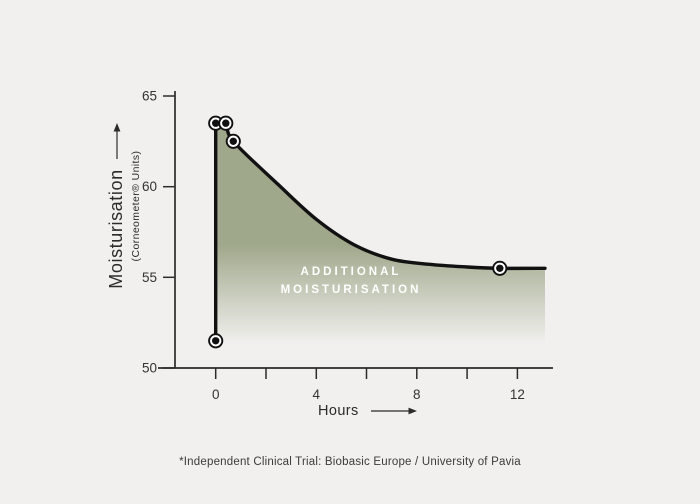 The width and height of the screenshot is (700, 504). What do you see at coordinates (216, 394) in the screenshot?
I see `x-tick-label: 0` at bounding box center [216, 394].